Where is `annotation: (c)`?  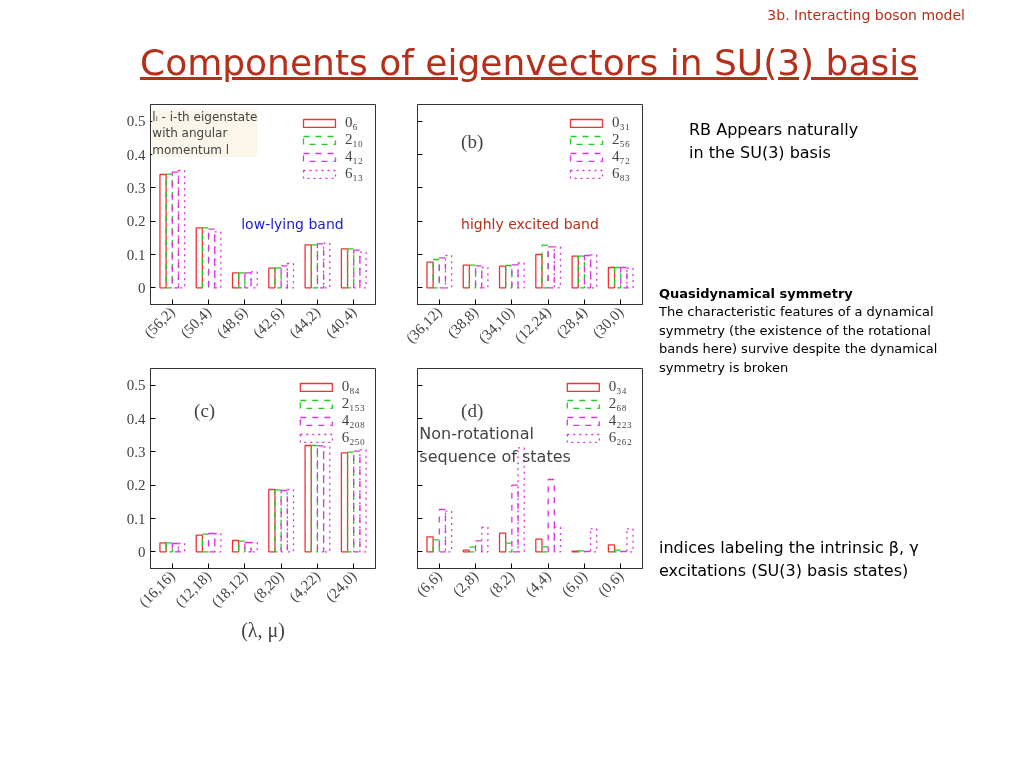
annotation: (c) is located at coordinates (205, 411).